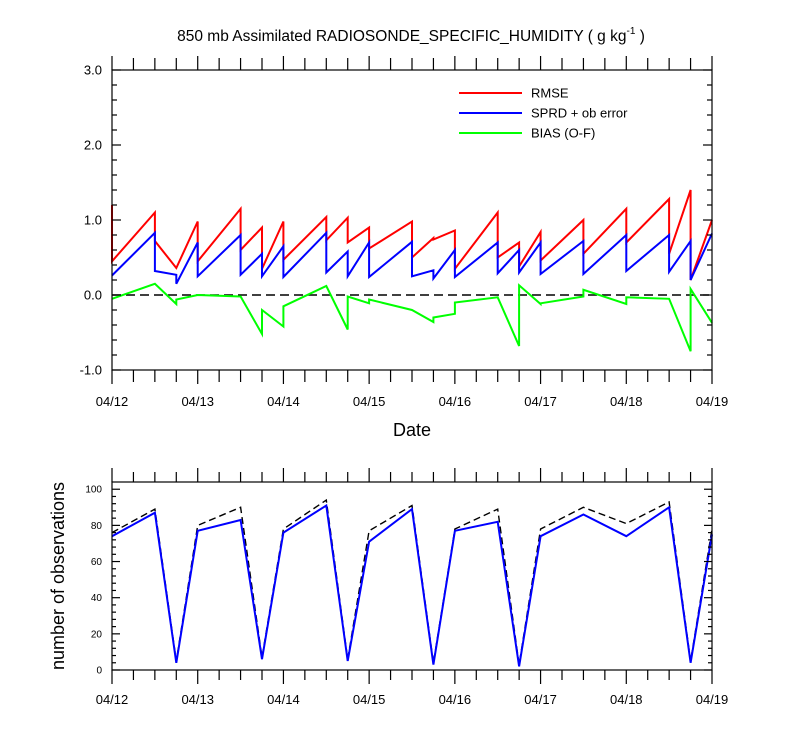 The height and width of the screenshot is (750, 800). Describe the element at coordinates (93, 490) in the screenshot. I see `y-tick-label: 100` at that location.